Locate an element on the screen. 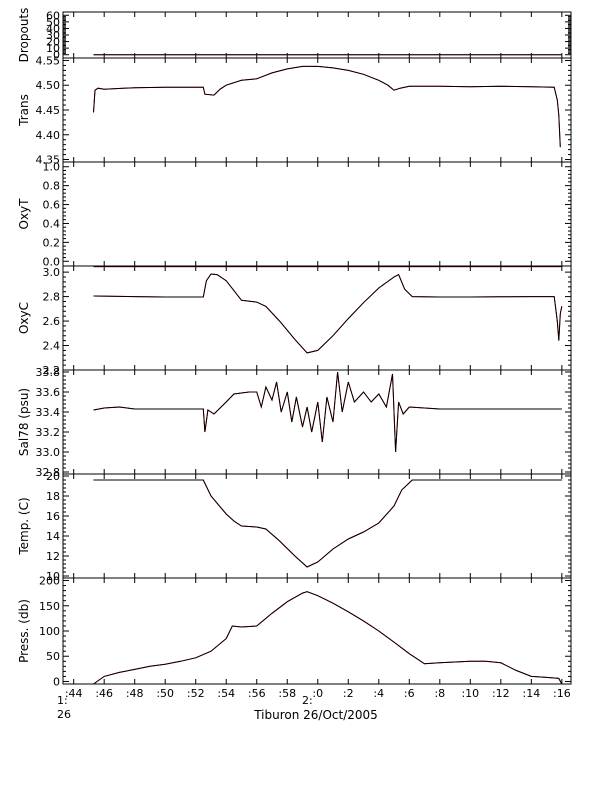 Image resolution: width=612 pixels, height=785 pixels. series-line-press is located at coordinates (328, 638).